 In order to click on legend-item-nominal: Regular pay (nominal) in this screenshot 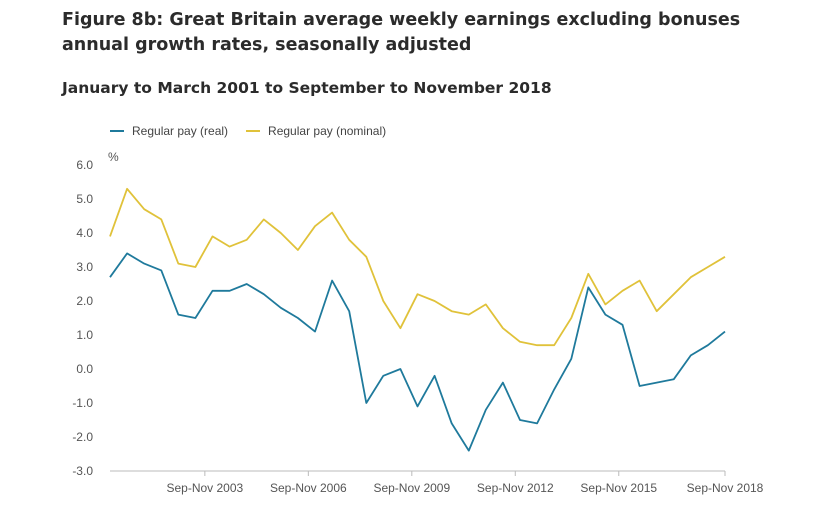, I will do `click(316, 131)`.